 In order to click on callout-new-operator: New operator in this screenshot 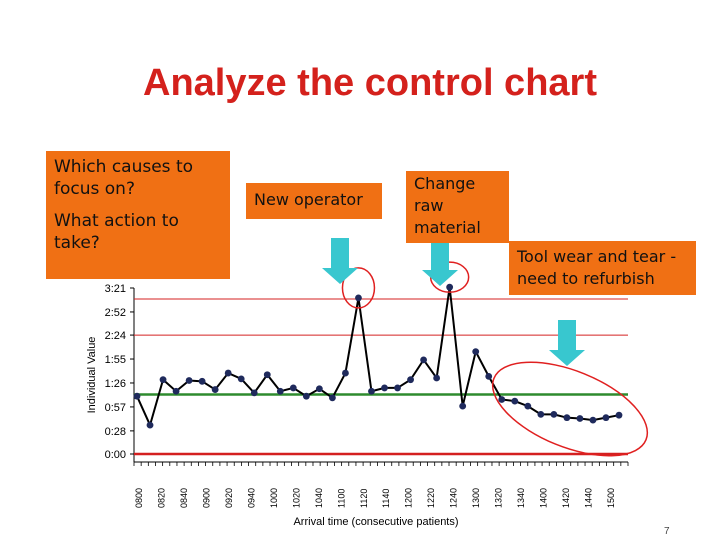, I will do `click(314, 201)`.